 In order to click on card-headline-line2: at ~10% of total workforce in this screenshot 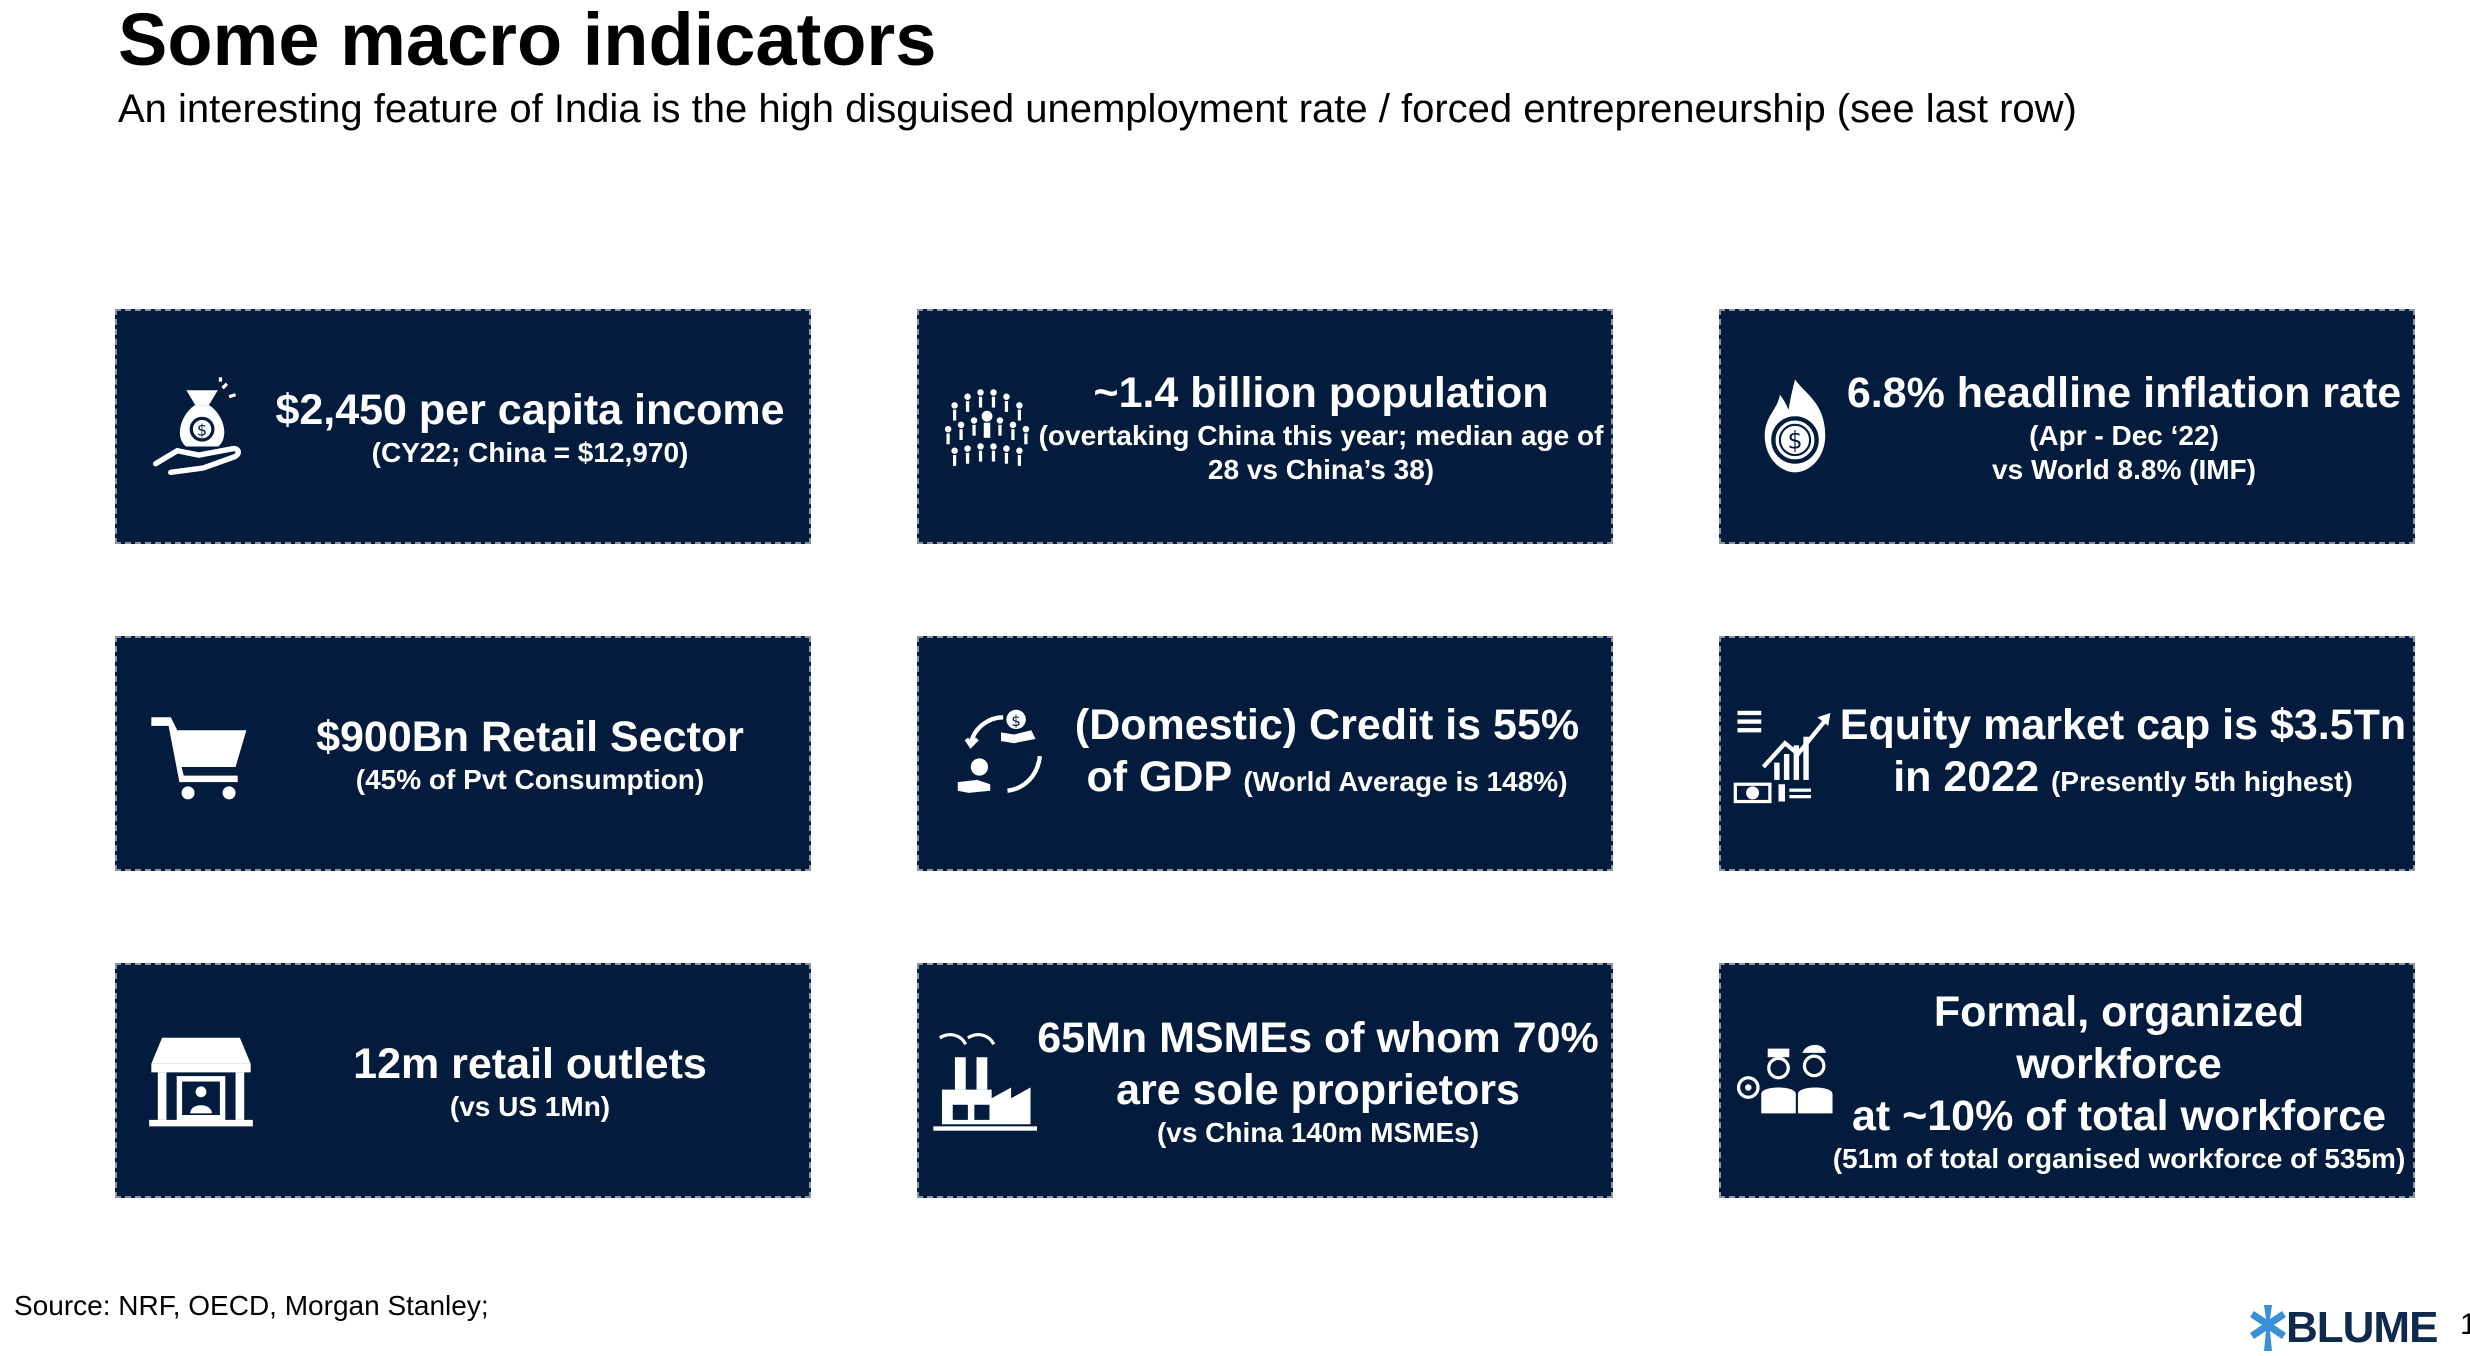, I will do `click(2119, 1115)`.